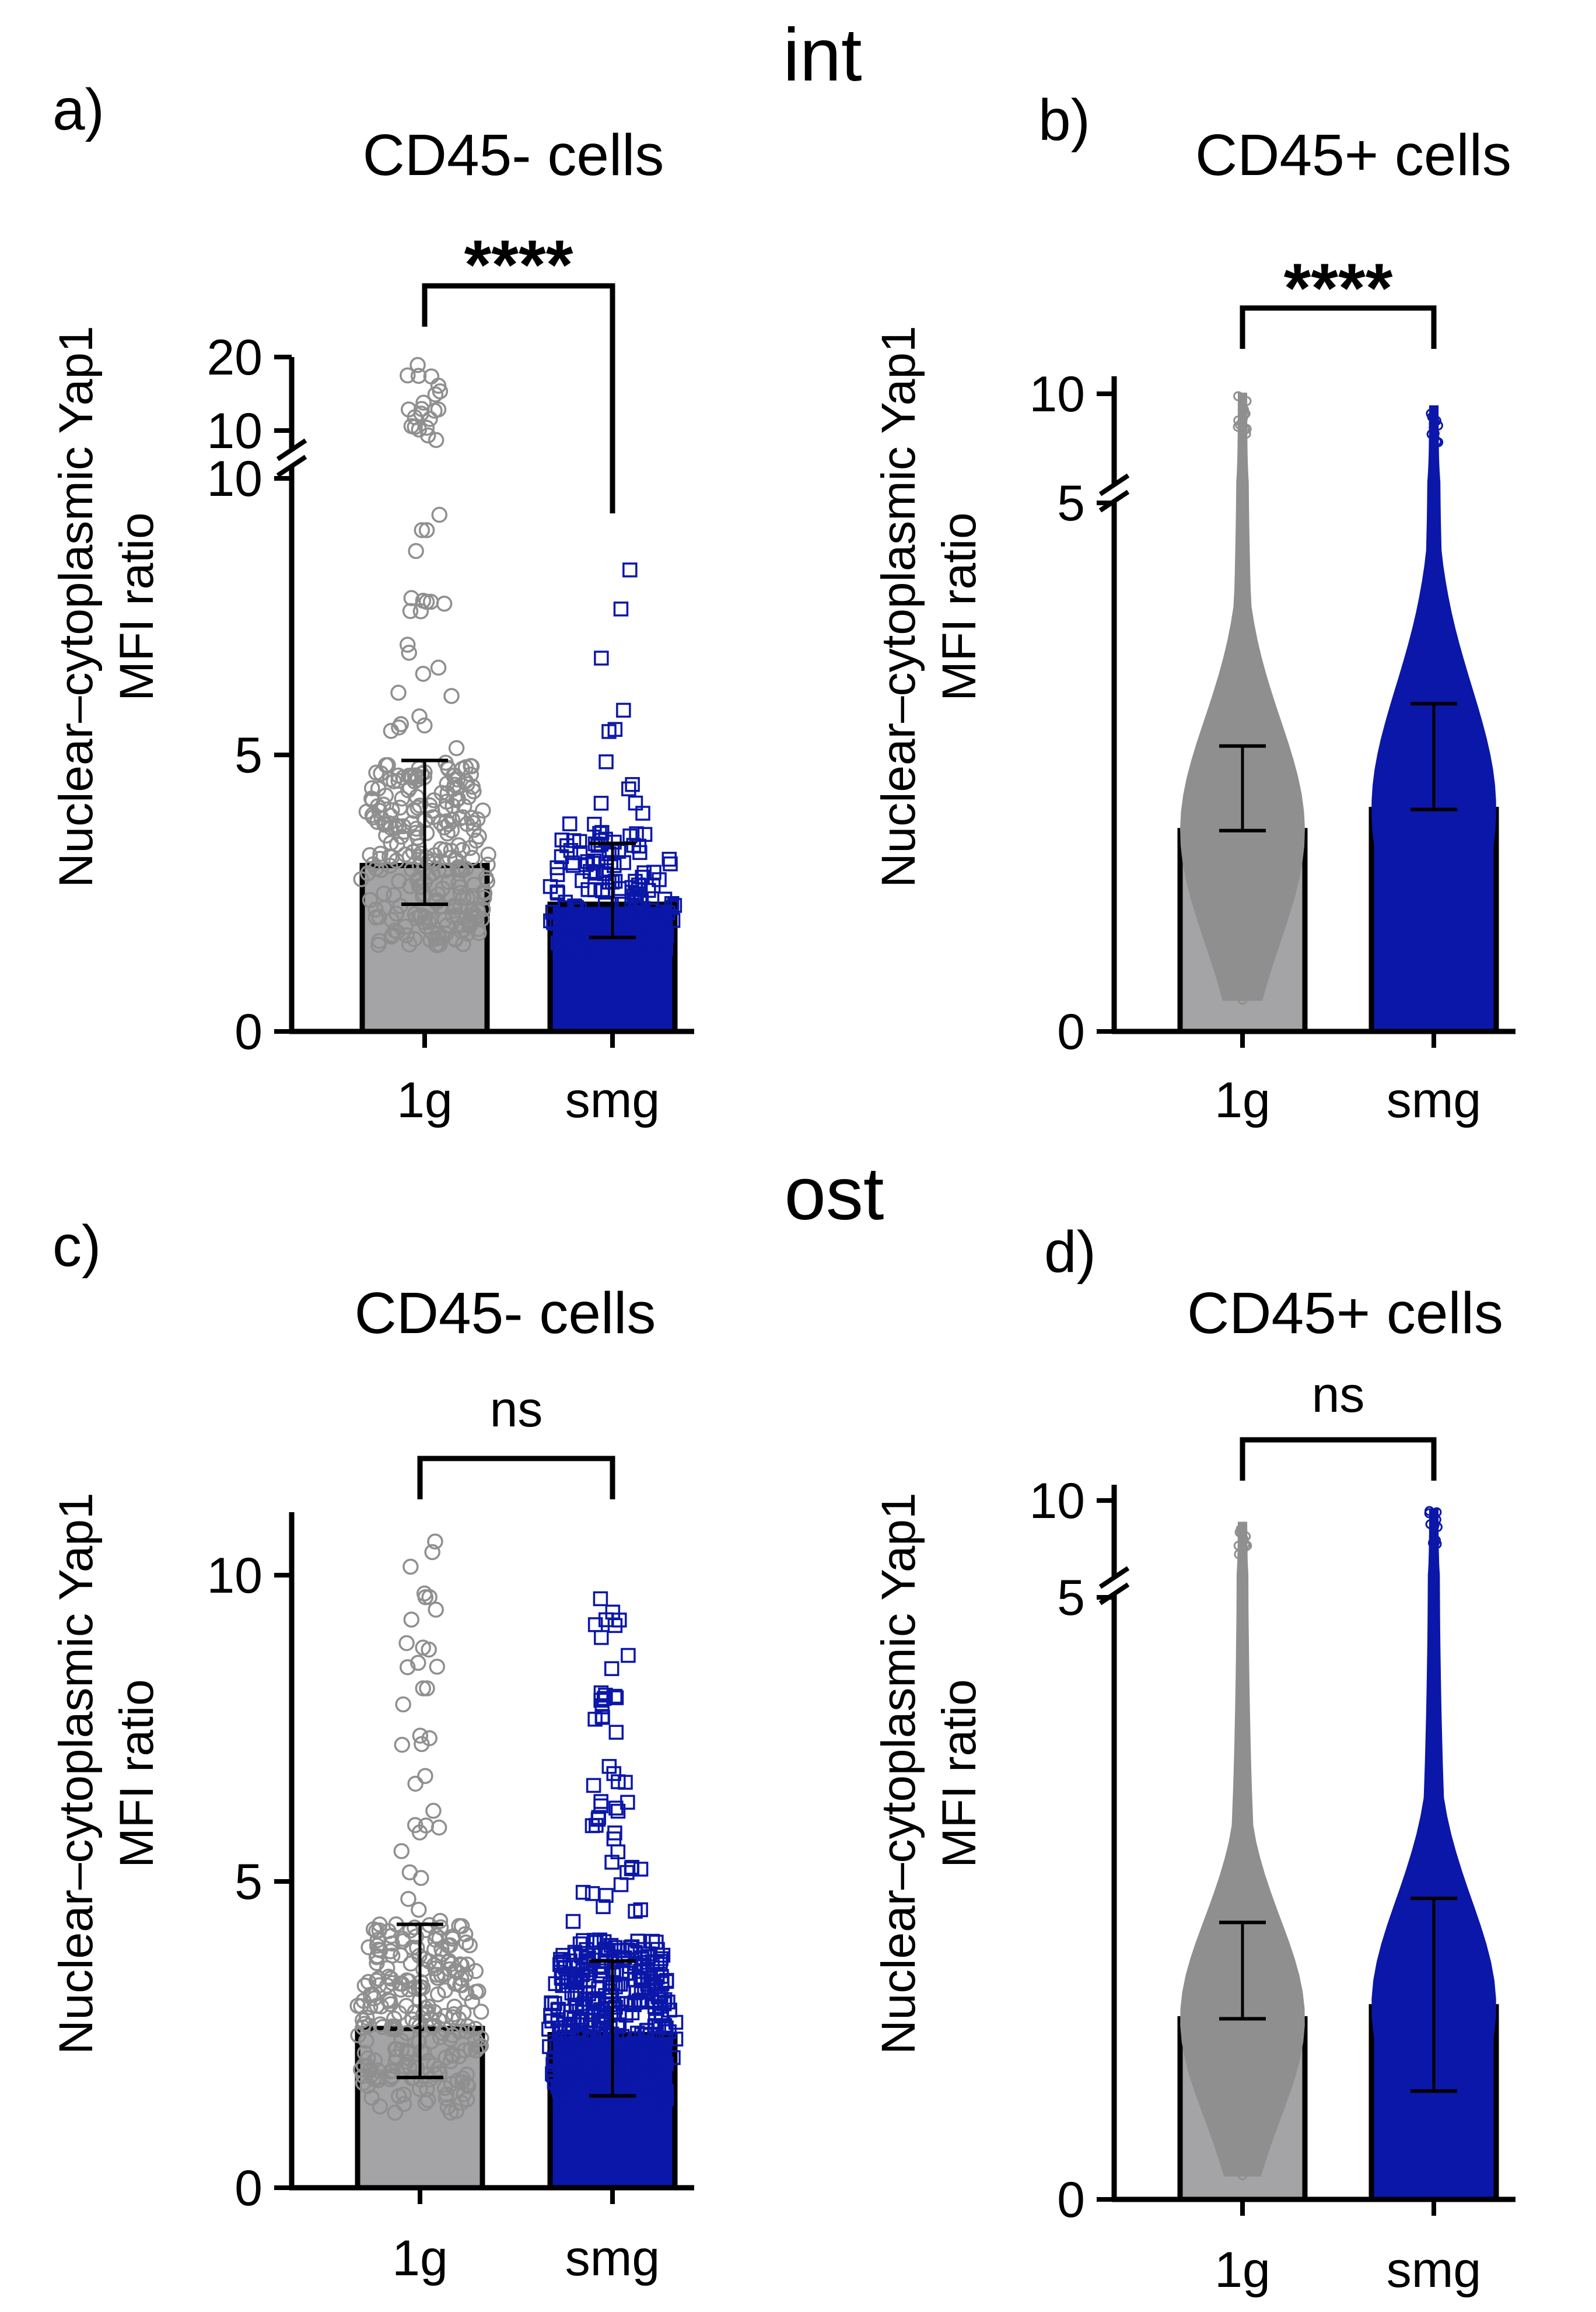 The height and width of the screenshot is (2312, 1596). What do you see at coordinates (1114, 1578) in the screenshot?
I see `axis-break-mark` at bounding box center [1114, 1578].